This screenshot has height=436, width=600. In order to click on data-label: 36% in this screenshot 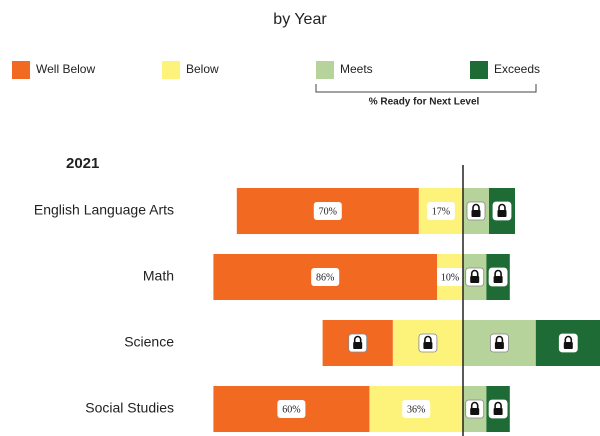, I will do `click(416, 409)`.